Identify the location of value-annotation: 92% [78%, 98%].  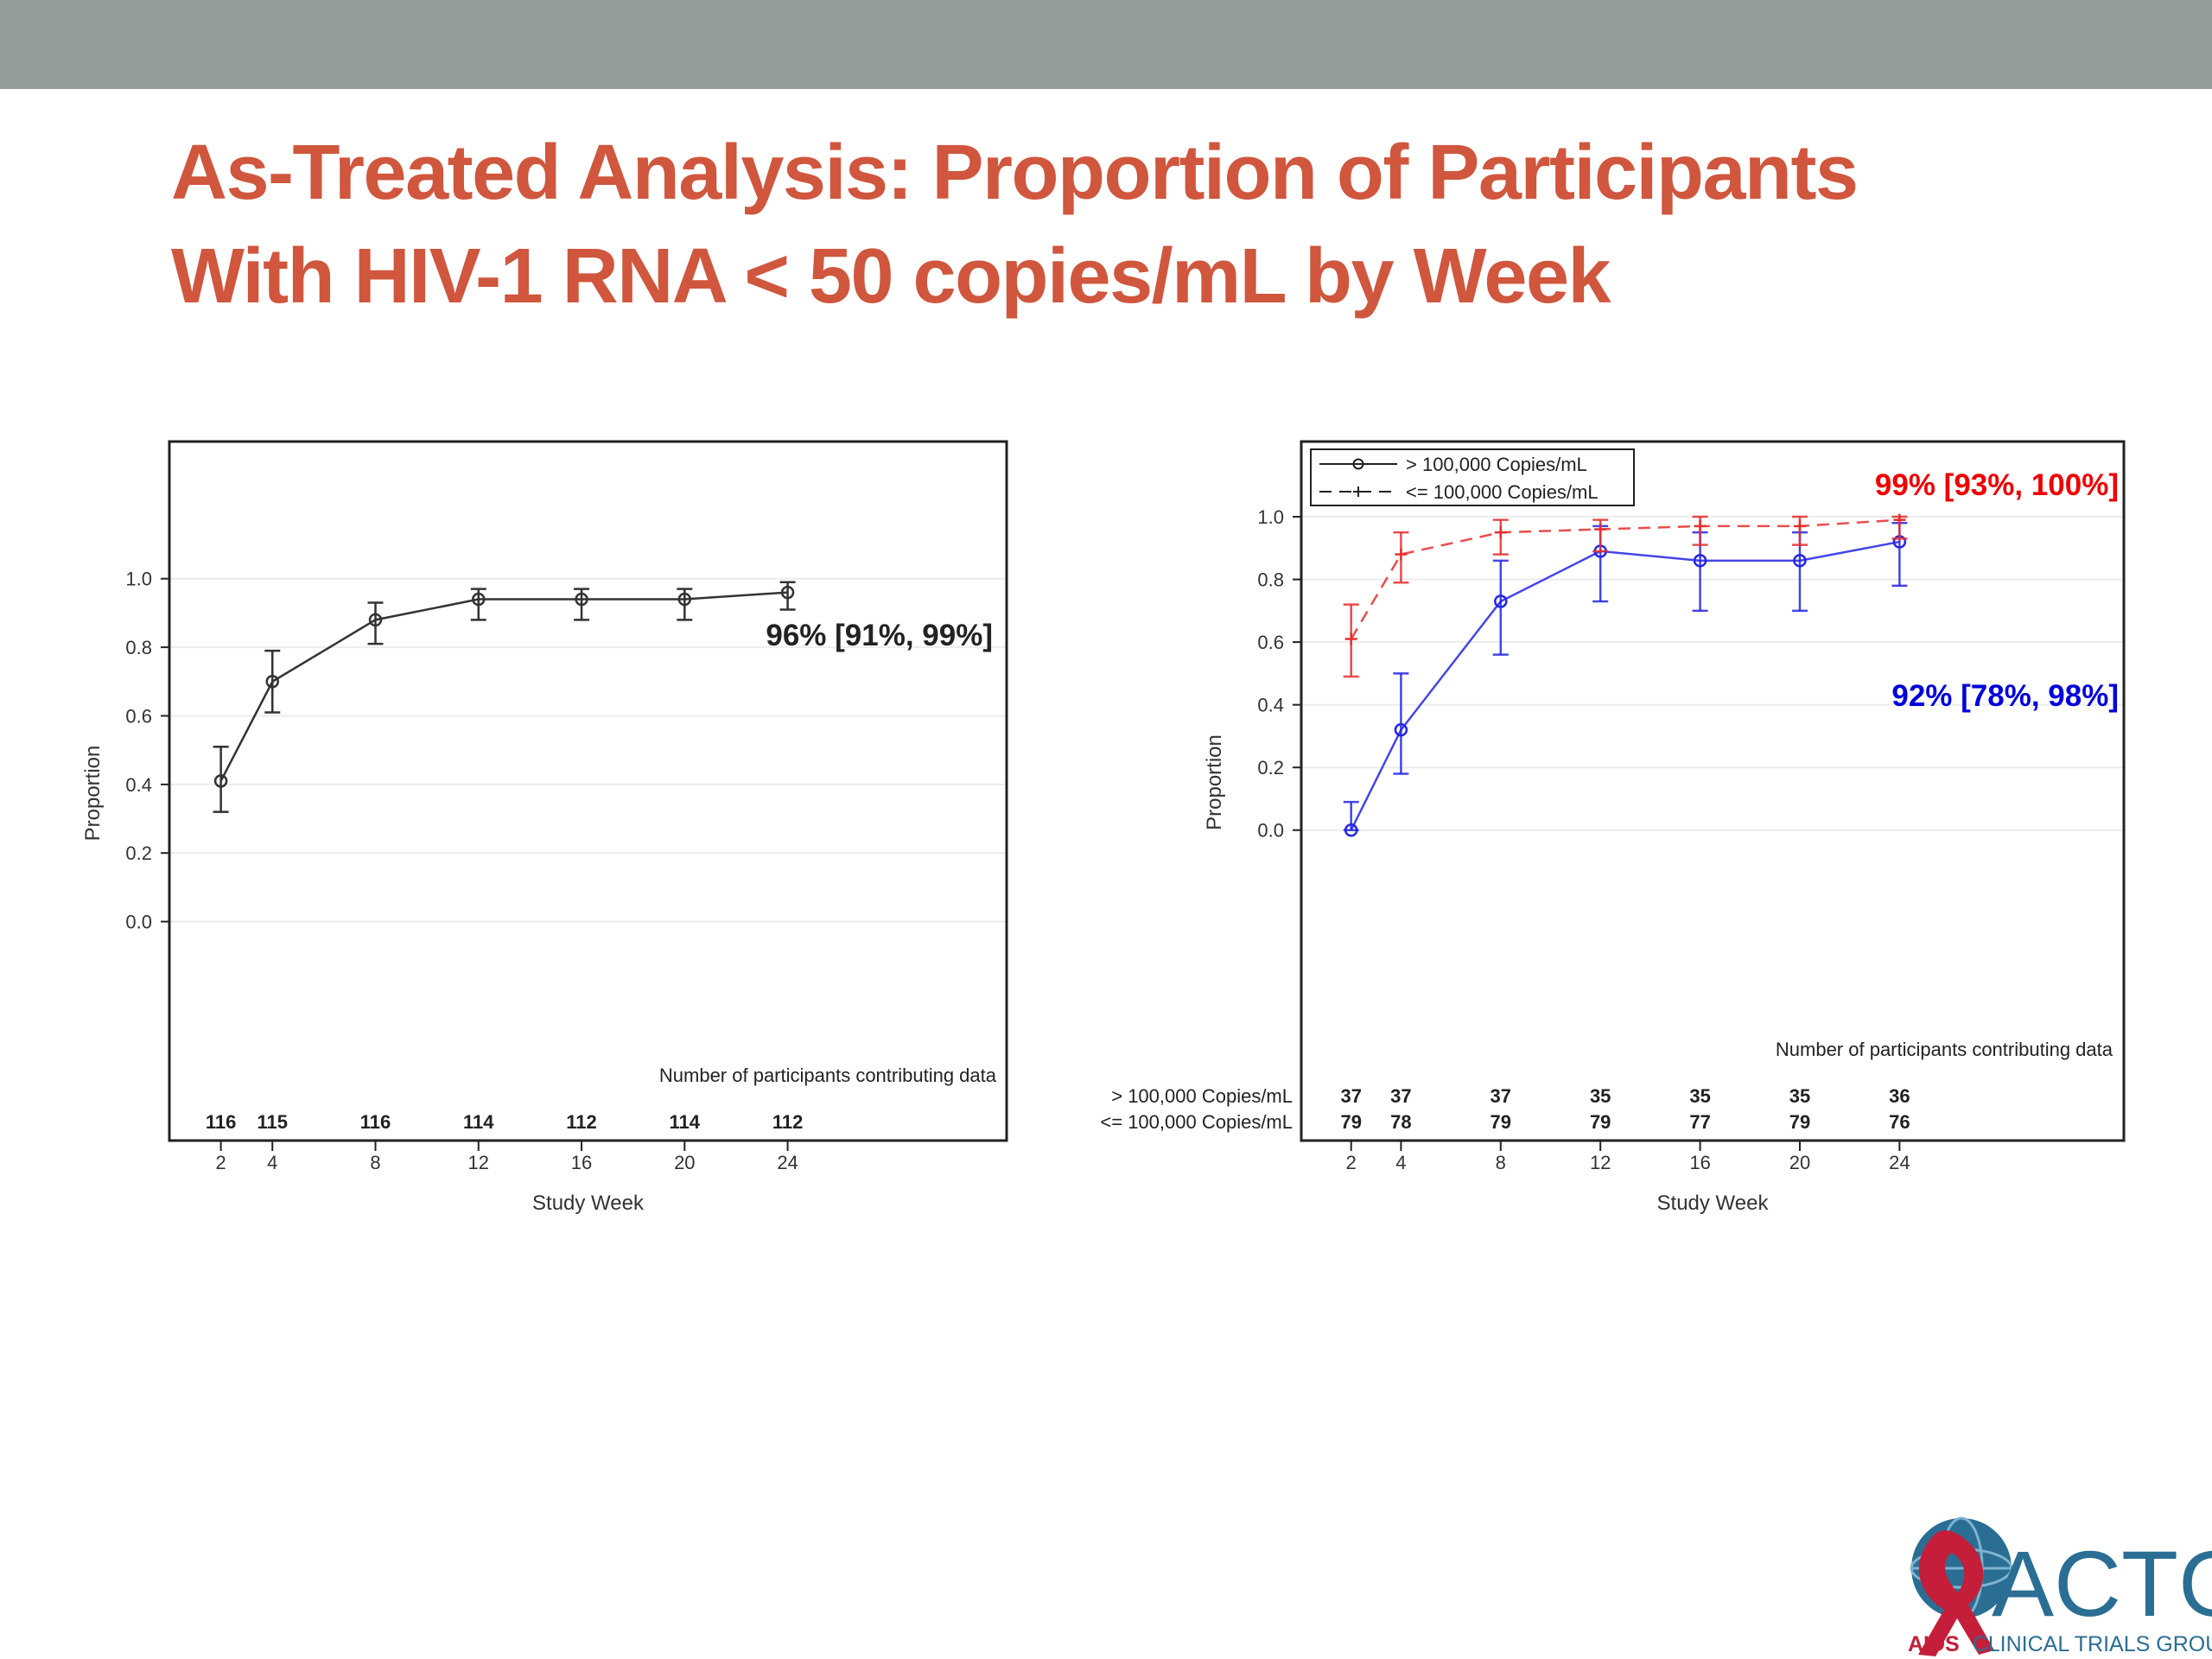
(2005, 696).